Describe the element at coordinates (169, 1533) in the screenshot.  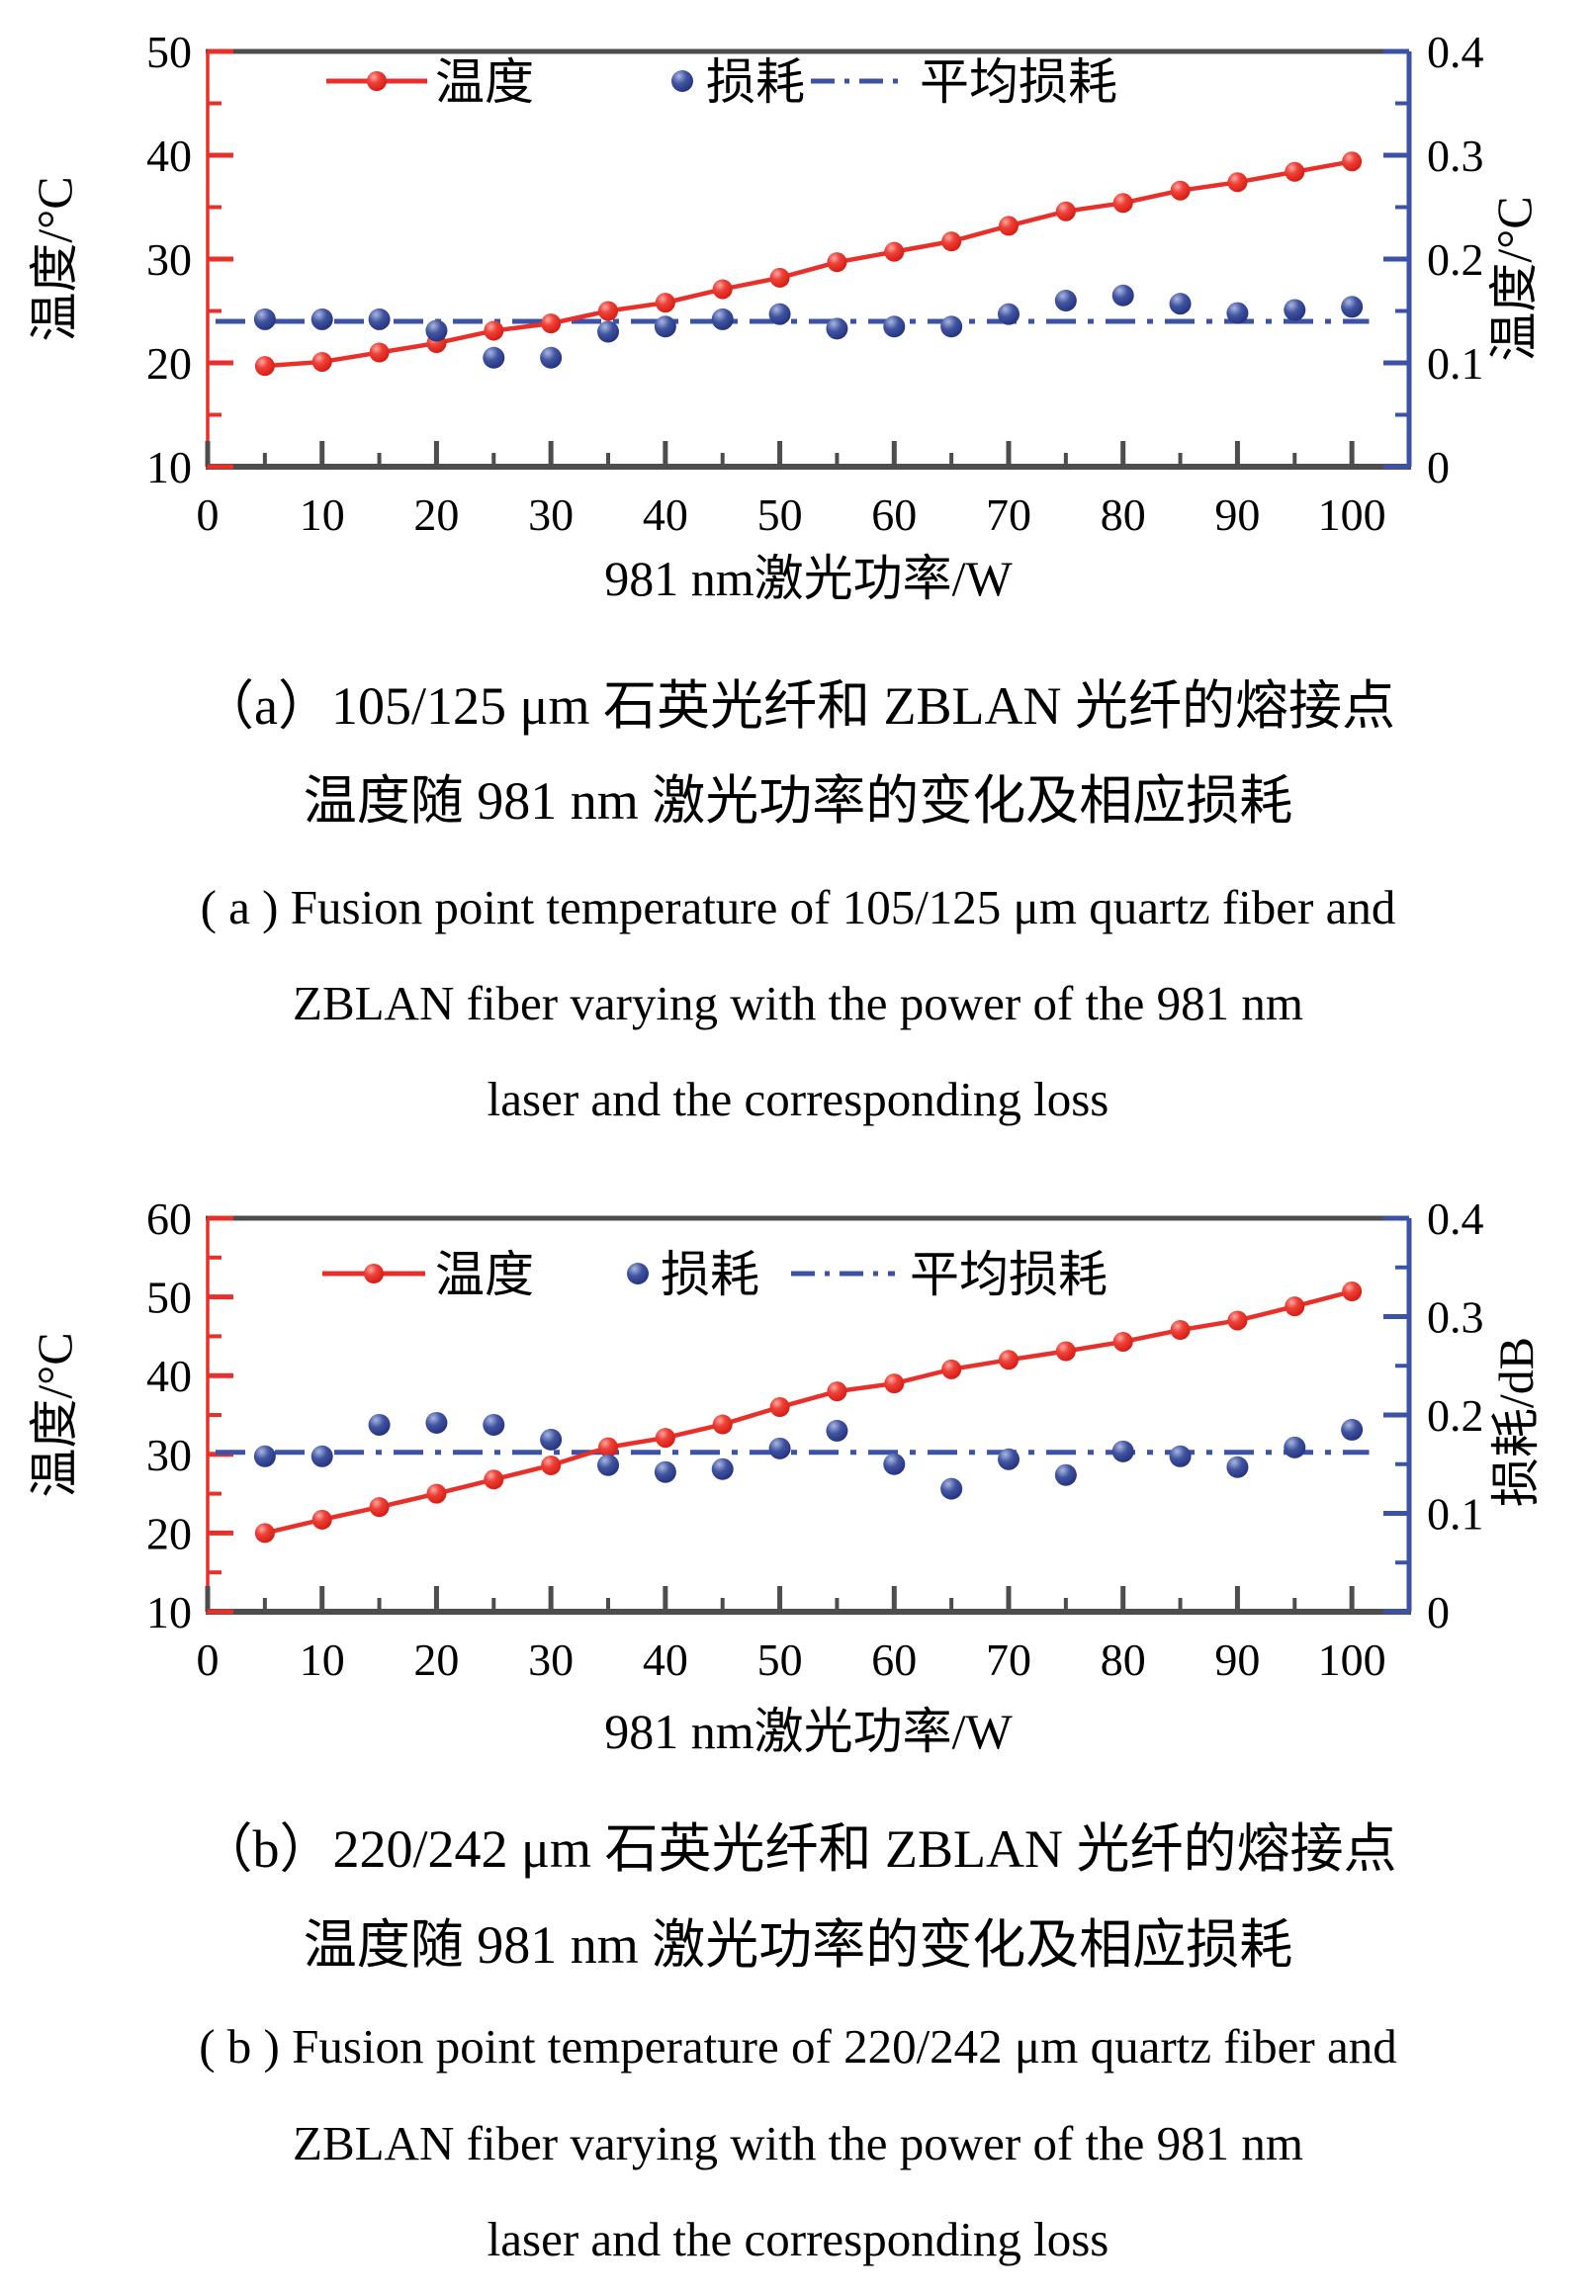
I see `left-tick-label: 20` at that location.